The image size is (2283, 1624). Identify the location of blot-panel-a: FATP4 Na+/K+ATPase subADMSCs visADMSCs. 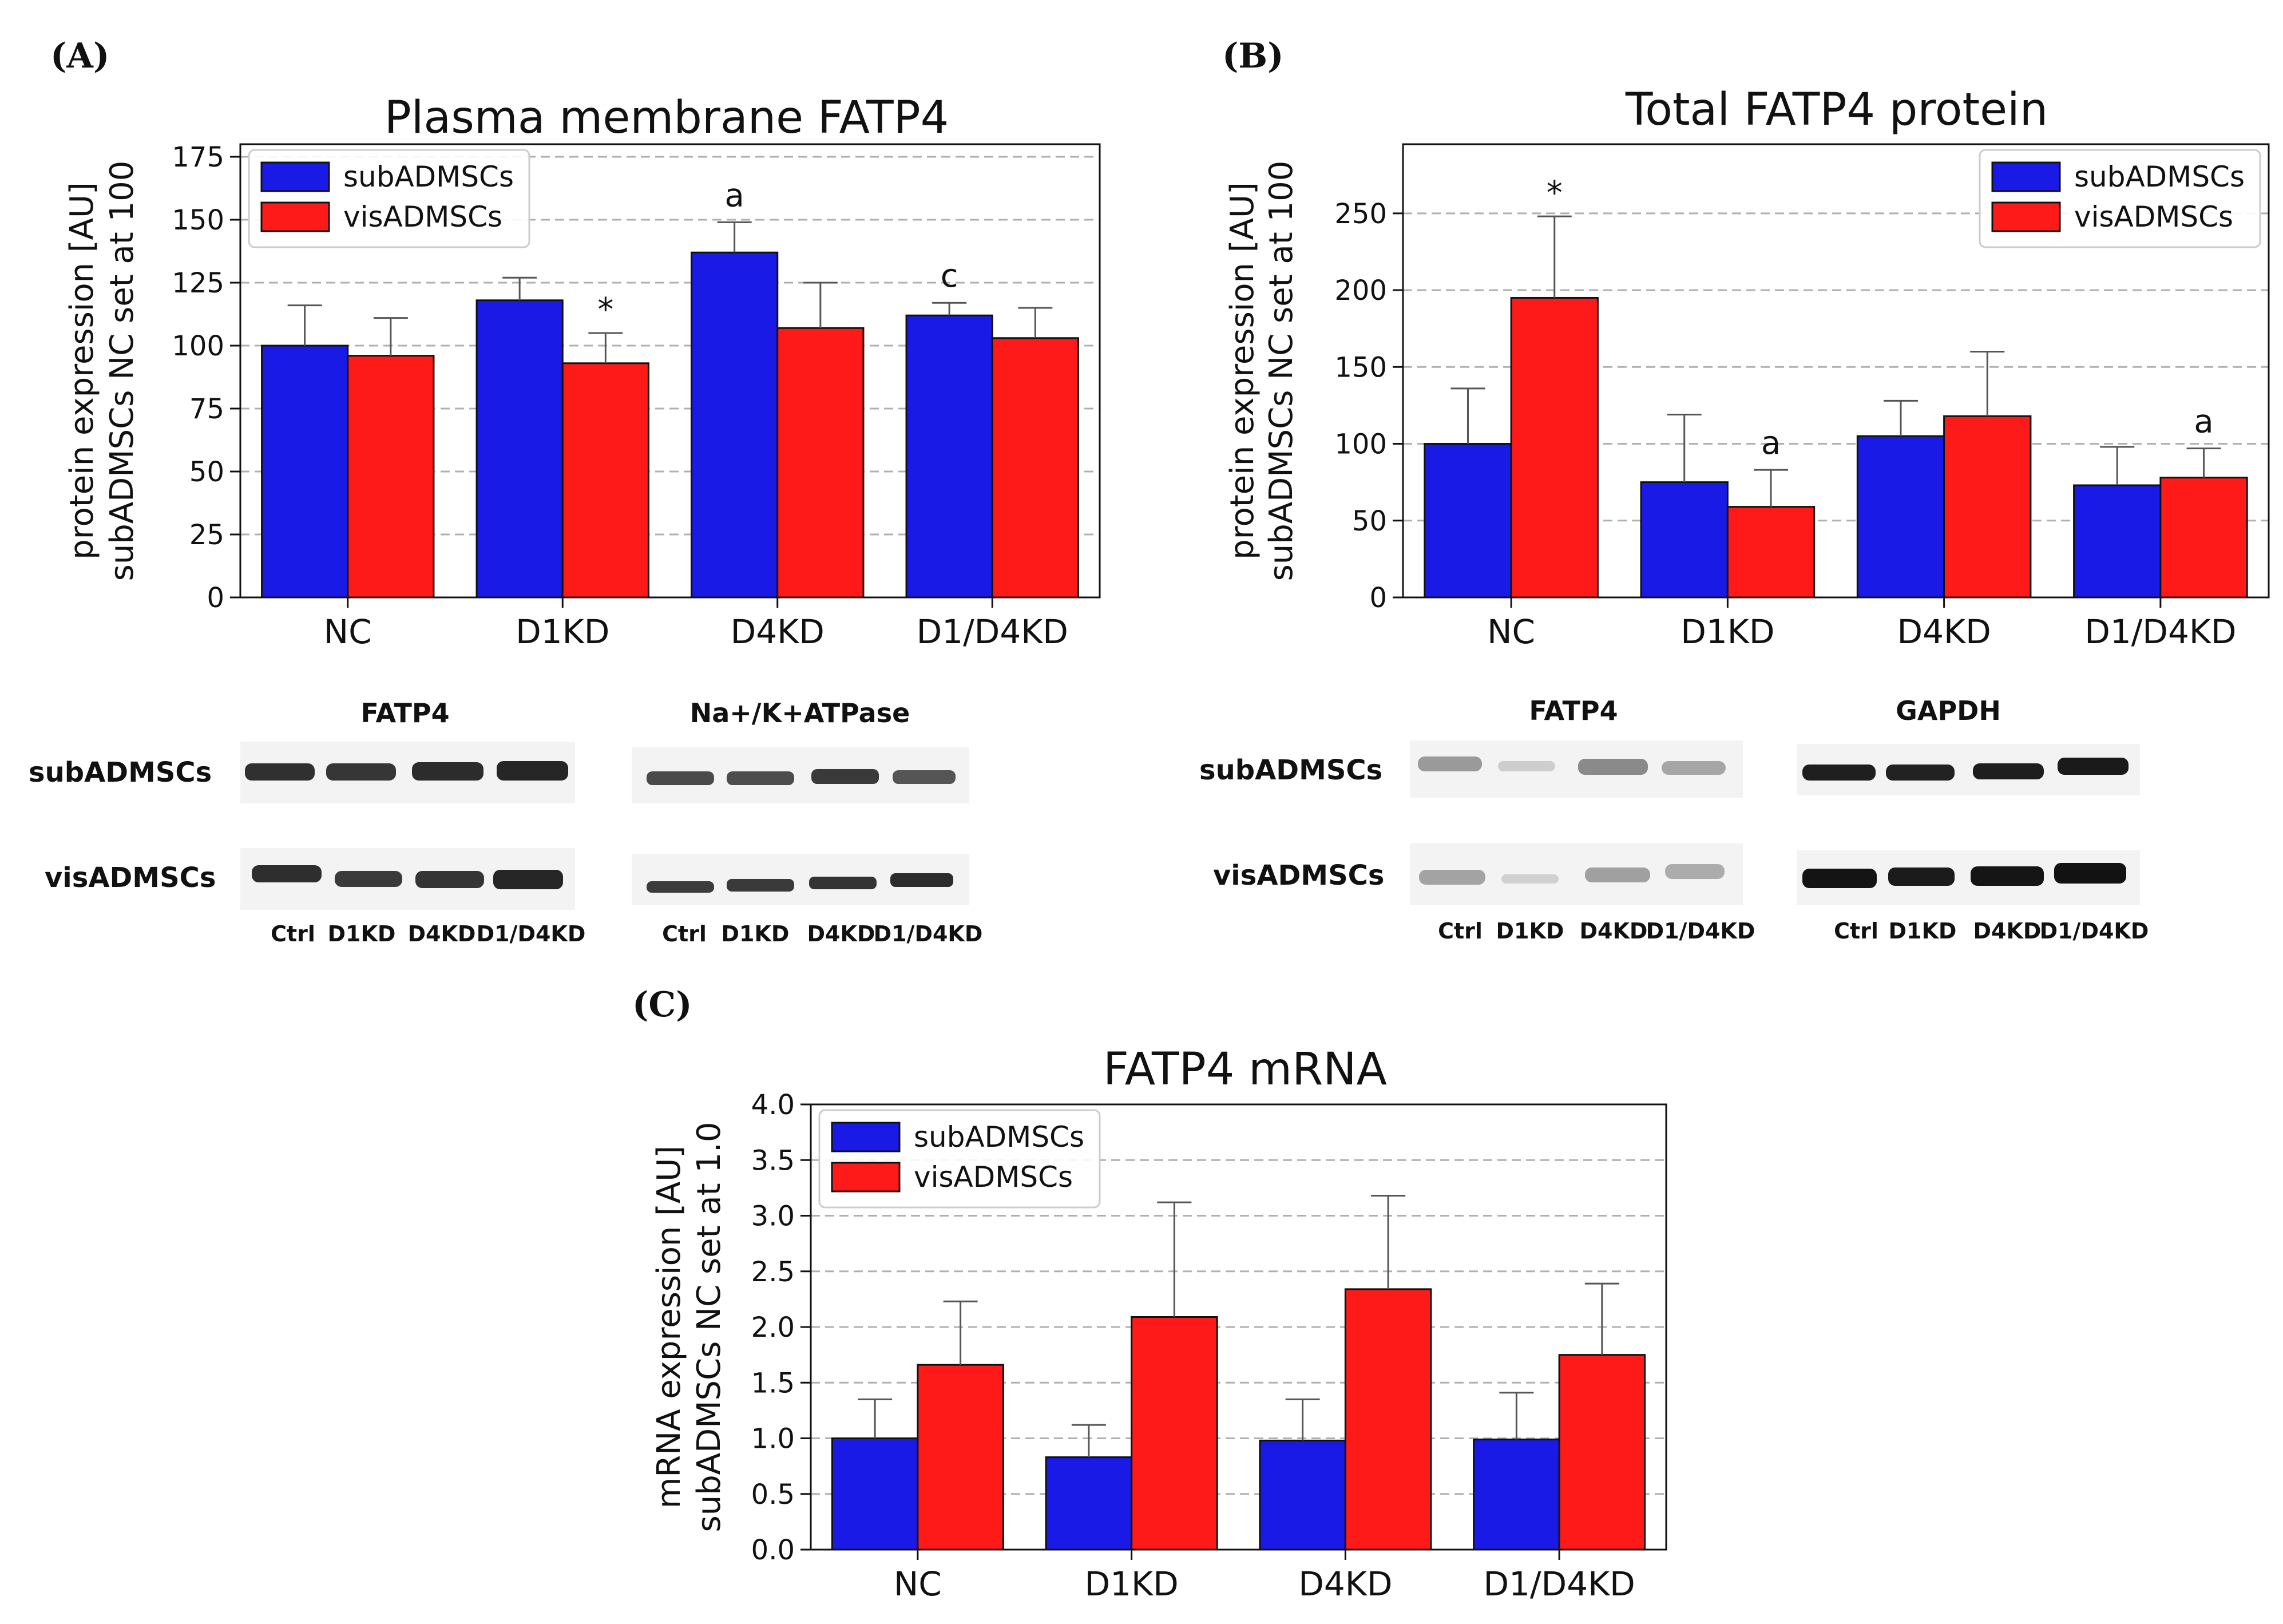
(505, 822).